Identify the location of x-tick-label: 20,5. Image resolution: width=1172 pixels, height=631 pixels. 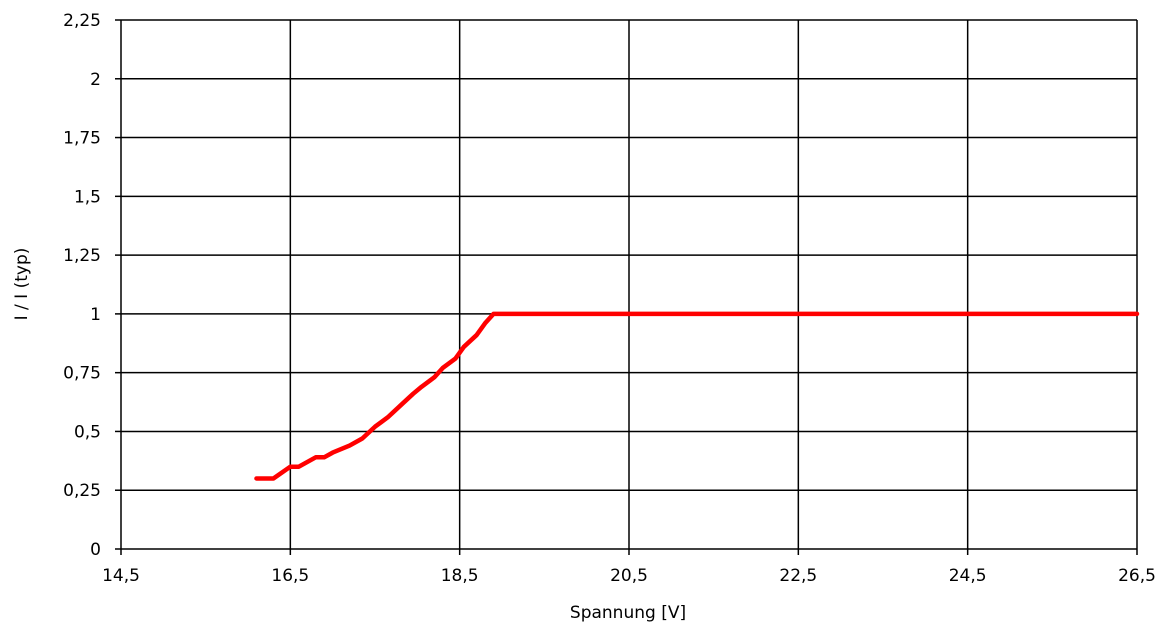
(629, 576).